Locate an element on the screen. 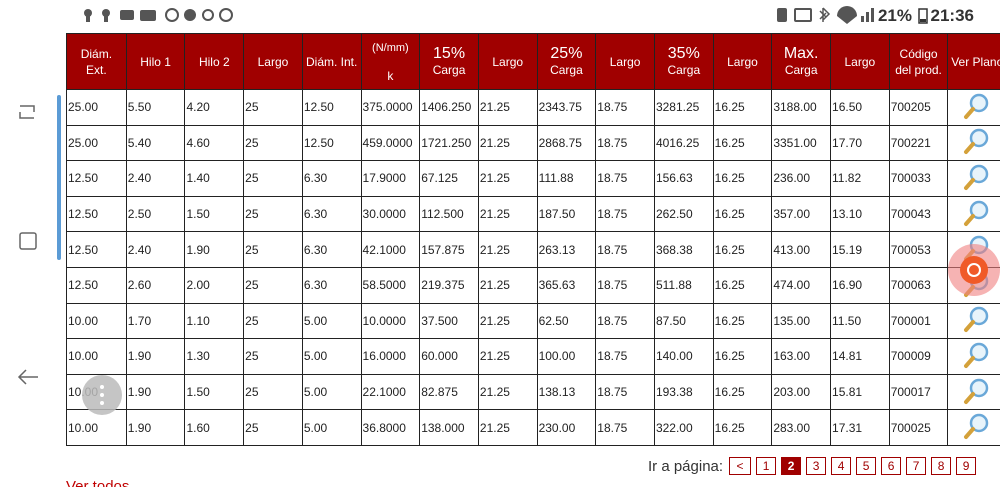 The width and height of the screenshot is (1000, 487). cell: 262.50 is located at coordinates (683, 214).